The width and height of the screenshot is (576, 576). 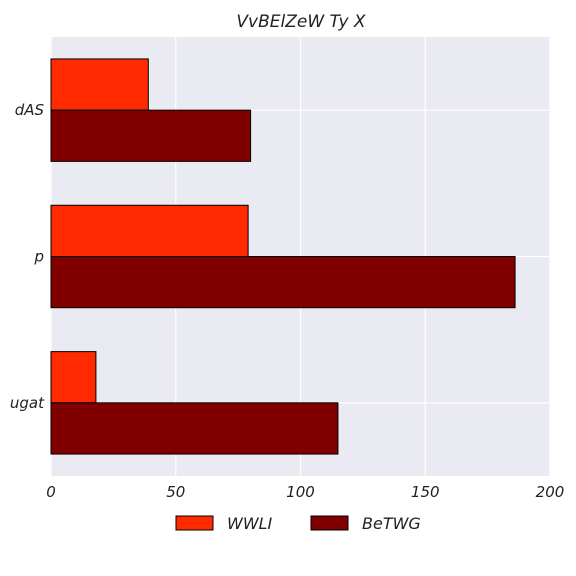 What do you see at coordinates (301, 22) in the screenshot?
I see `chart-title: VvBElZeW Ty X` at bounding box center [301, 22].